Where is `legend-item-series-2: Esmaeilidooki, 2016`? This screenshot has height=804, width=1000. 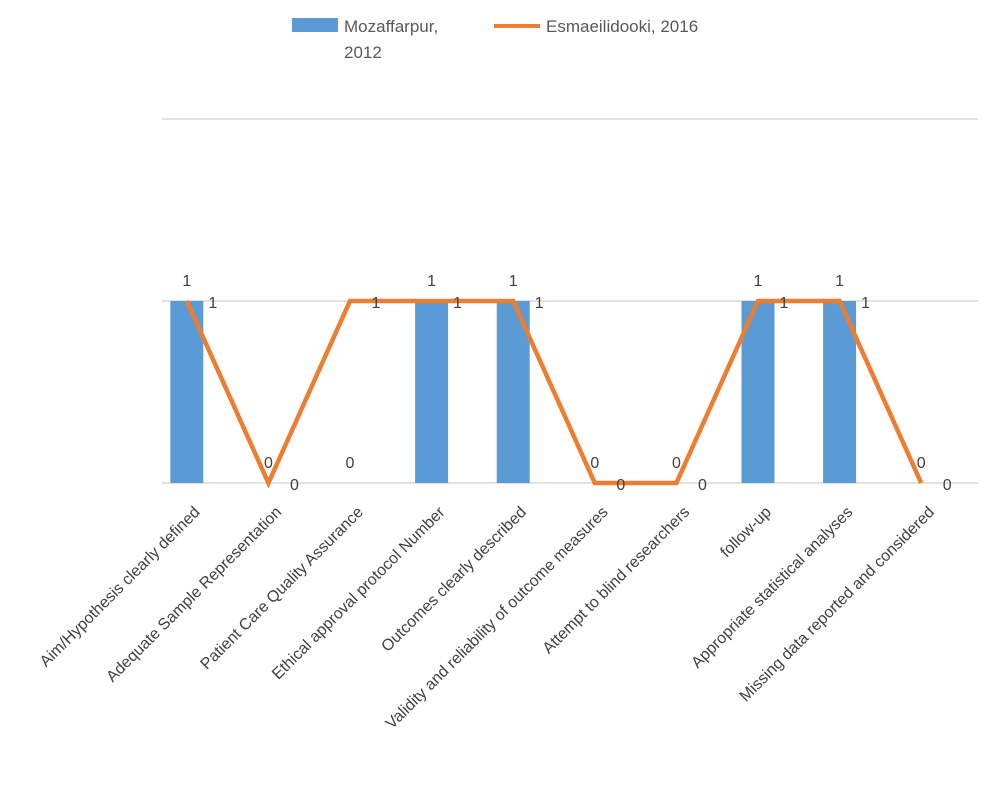
legend-item-series-2: Esmaeilidooki, 2016 is located at coordinates (596, 27).